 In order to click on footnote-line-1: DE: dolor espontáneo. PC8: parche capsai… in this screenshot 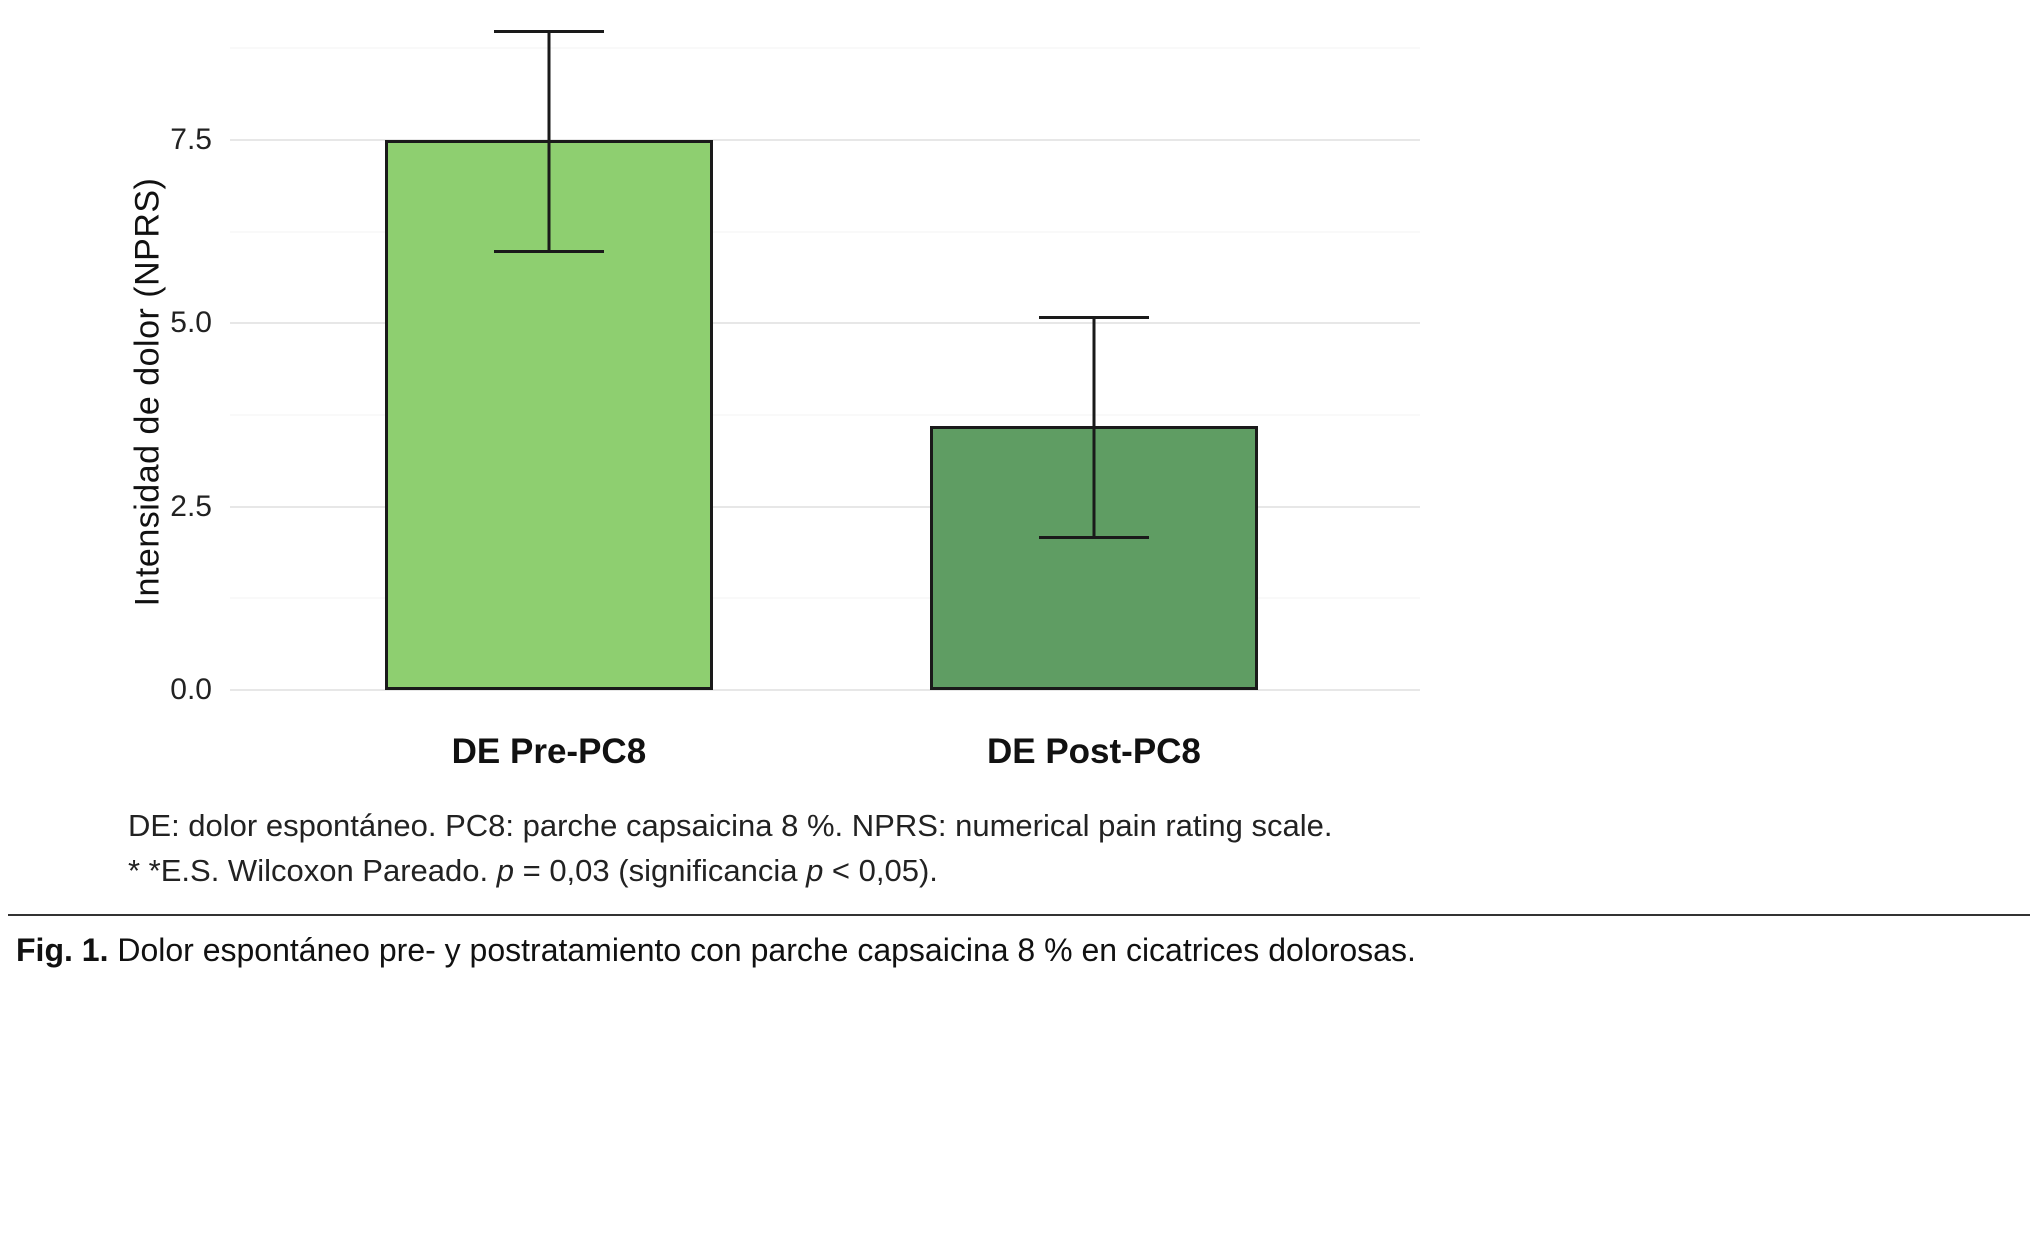, I will do `click(730, 825)`.